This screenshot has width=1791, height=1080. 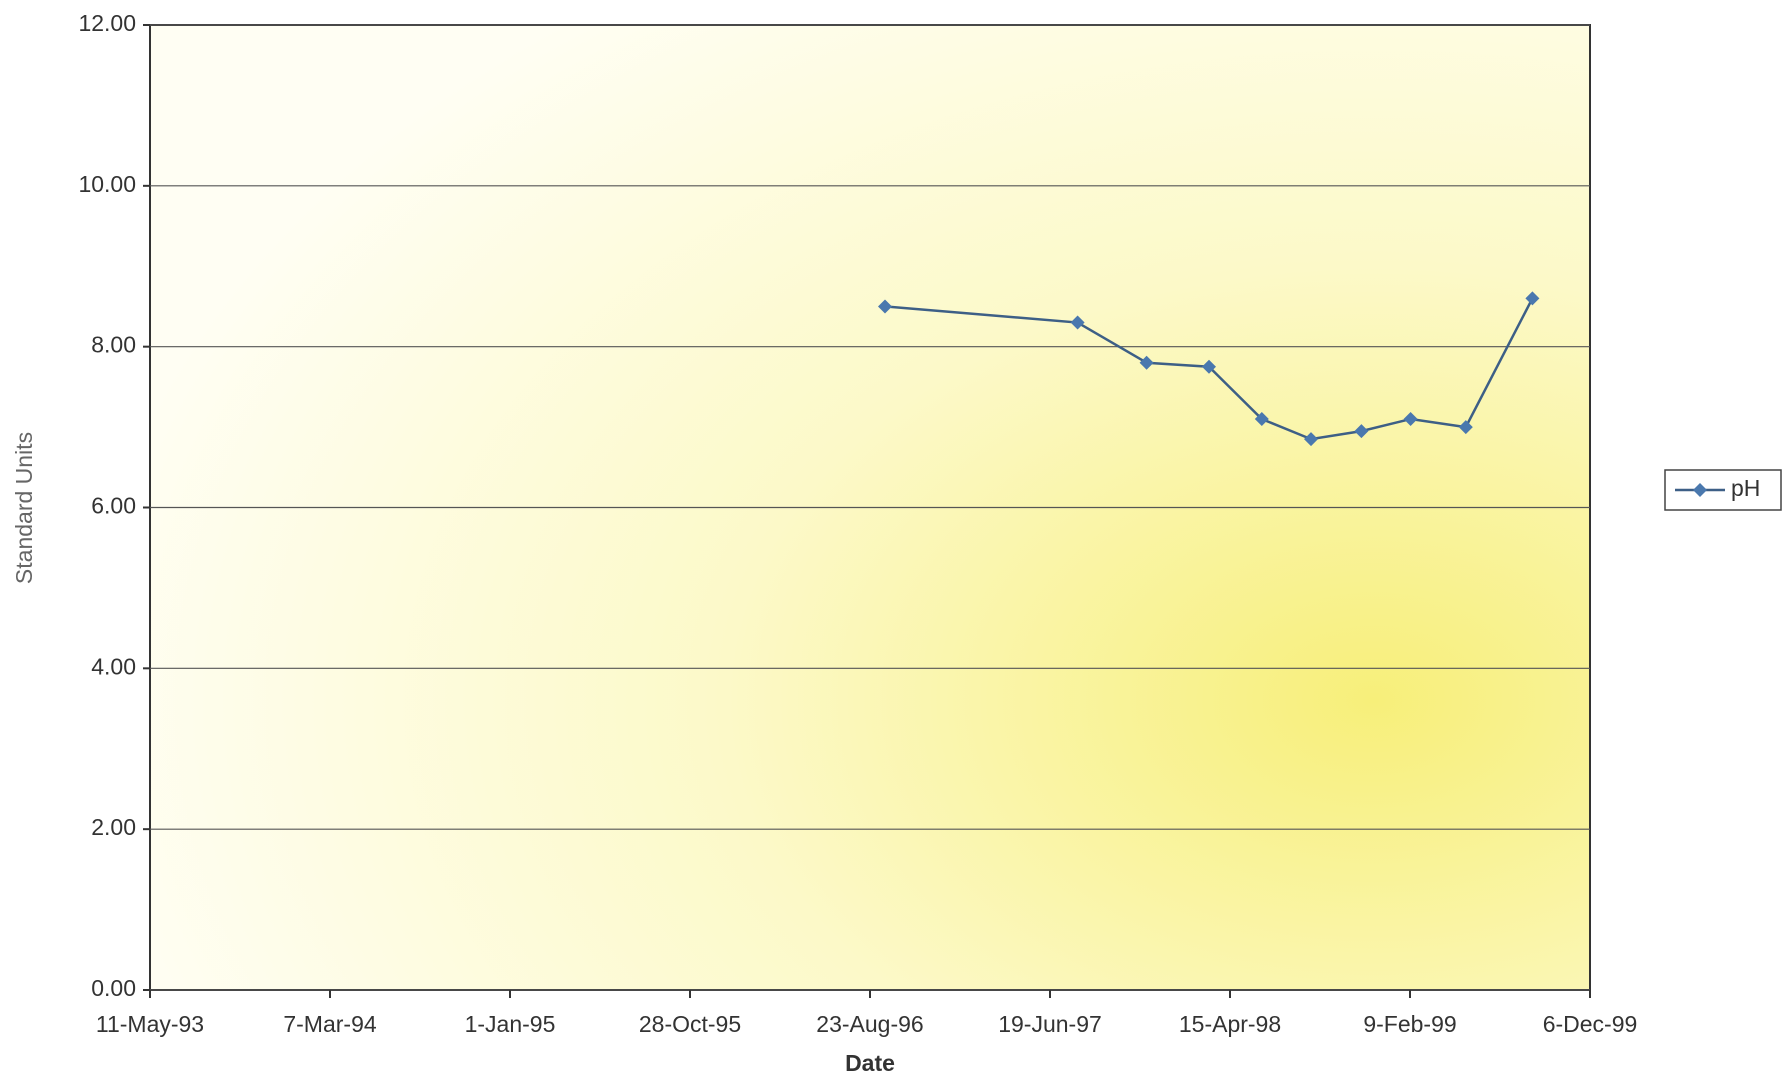 I want to click on x-tick-label: 28-Oct-95, so click(x=690, y=1024).